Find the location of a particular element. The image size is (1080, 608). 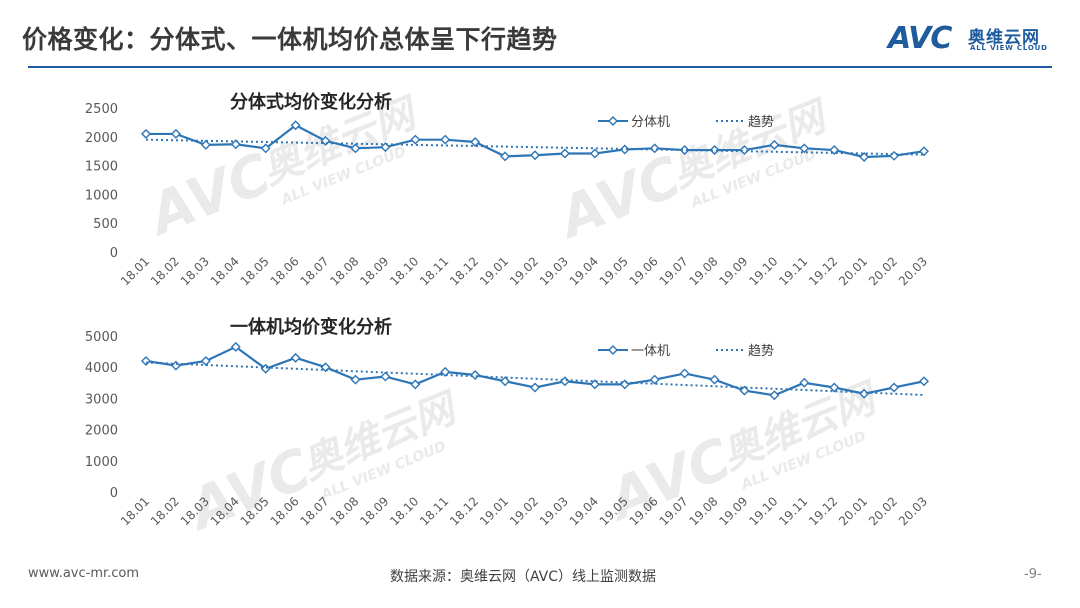

y-tick-label: 500 is located at coordinates (105, 224).